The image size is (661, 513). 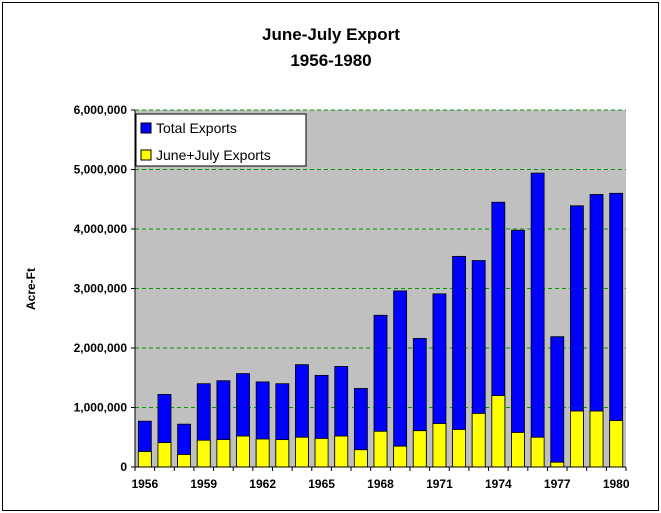 I want to click on x-tick-label: 1959, so click(x=203, y=484).